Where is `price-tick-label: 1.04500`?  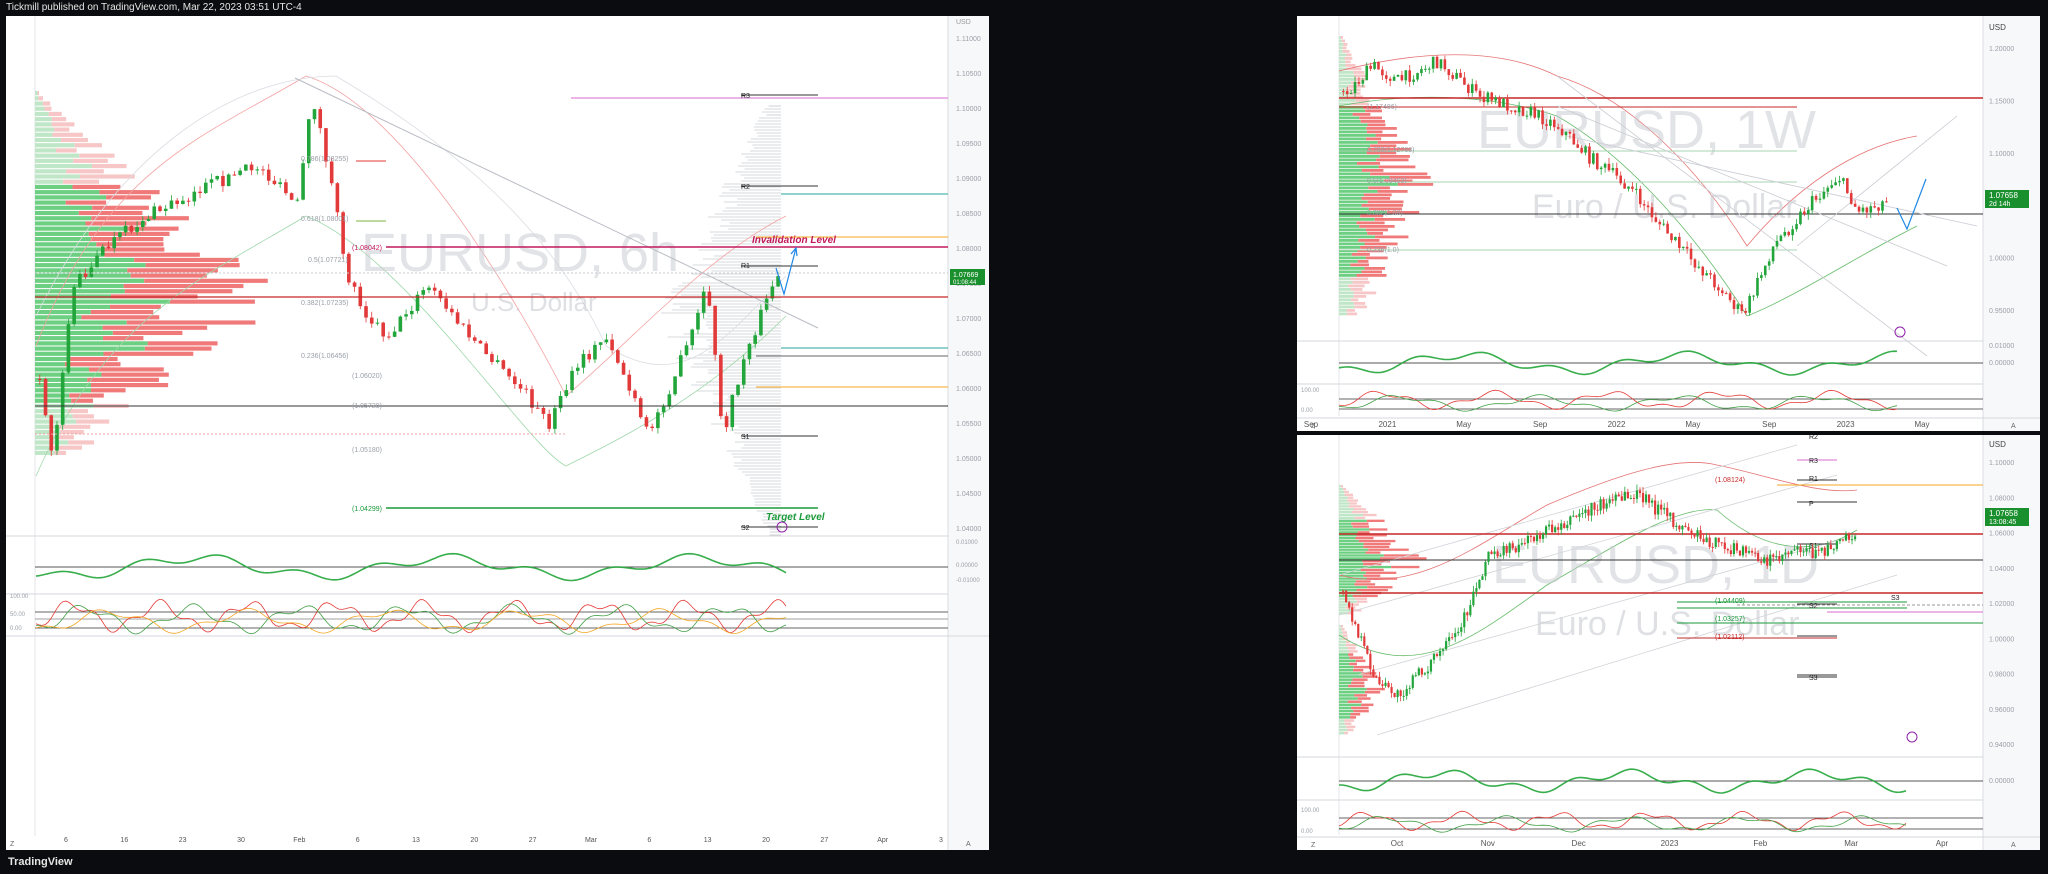 price-tick-label: 1.04500 is located at coordinates (968, 494).